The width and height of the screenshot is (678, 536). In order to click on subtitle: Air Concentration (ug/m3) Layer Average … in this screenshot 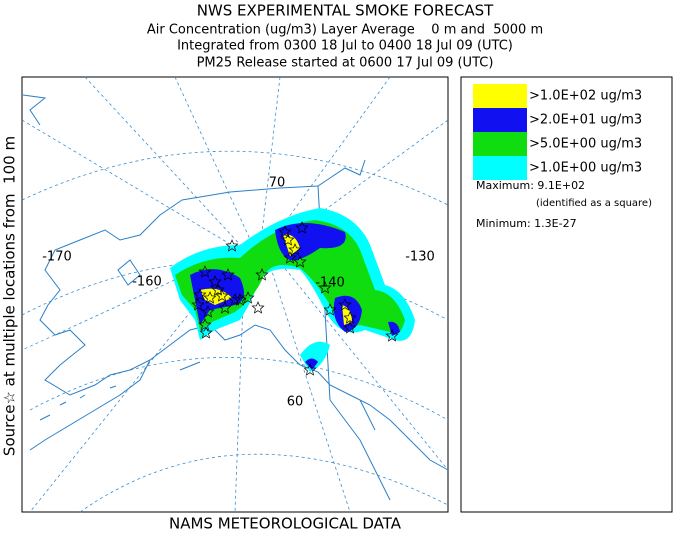, I will do `click(345, 30)`.